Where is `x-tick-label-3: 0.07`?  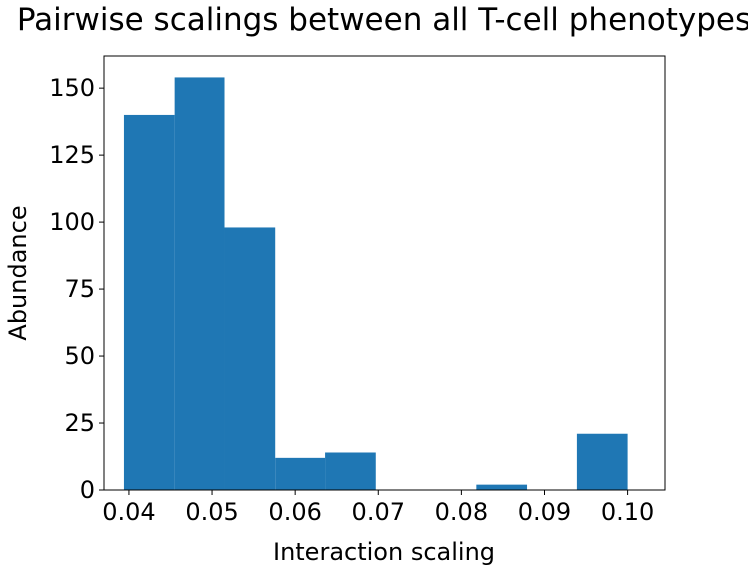
x-tick-label-3: 0.07 is located at coordinates (378, 512).